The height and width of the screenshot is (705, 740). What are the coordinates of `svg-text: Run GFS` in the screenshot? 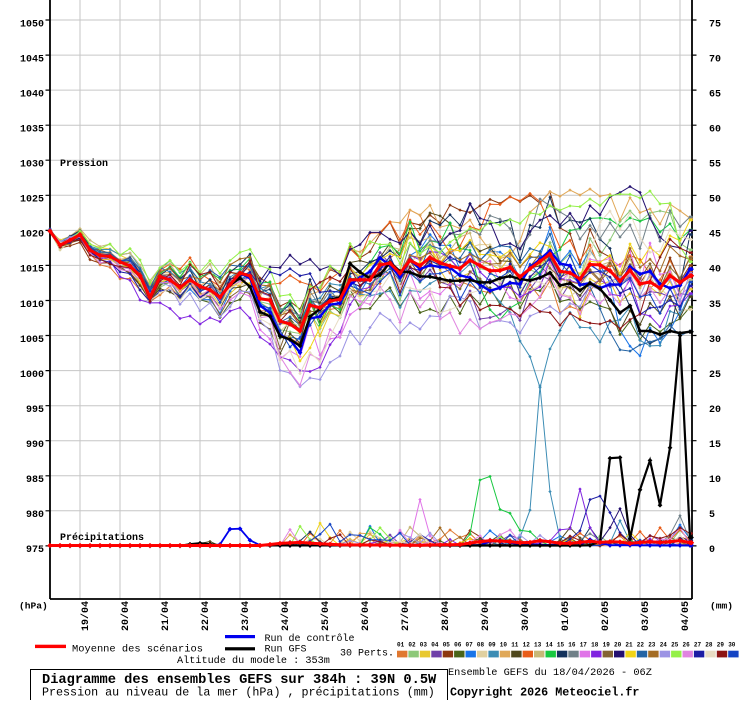 It's located at (286, 650).